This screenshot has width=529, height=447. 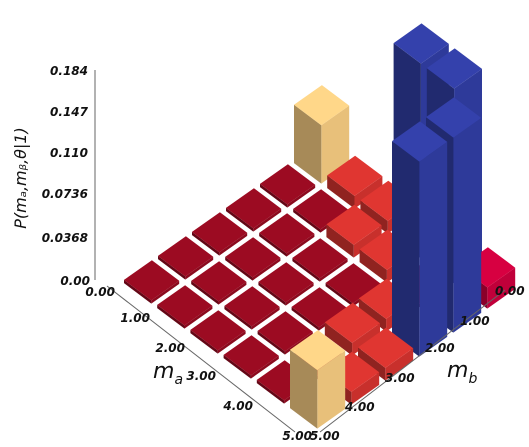 What do you see at coordinates (472, 379) in the screenshot?
I see `mb-axis-label-sub: b` at bounding box center [472, 379].